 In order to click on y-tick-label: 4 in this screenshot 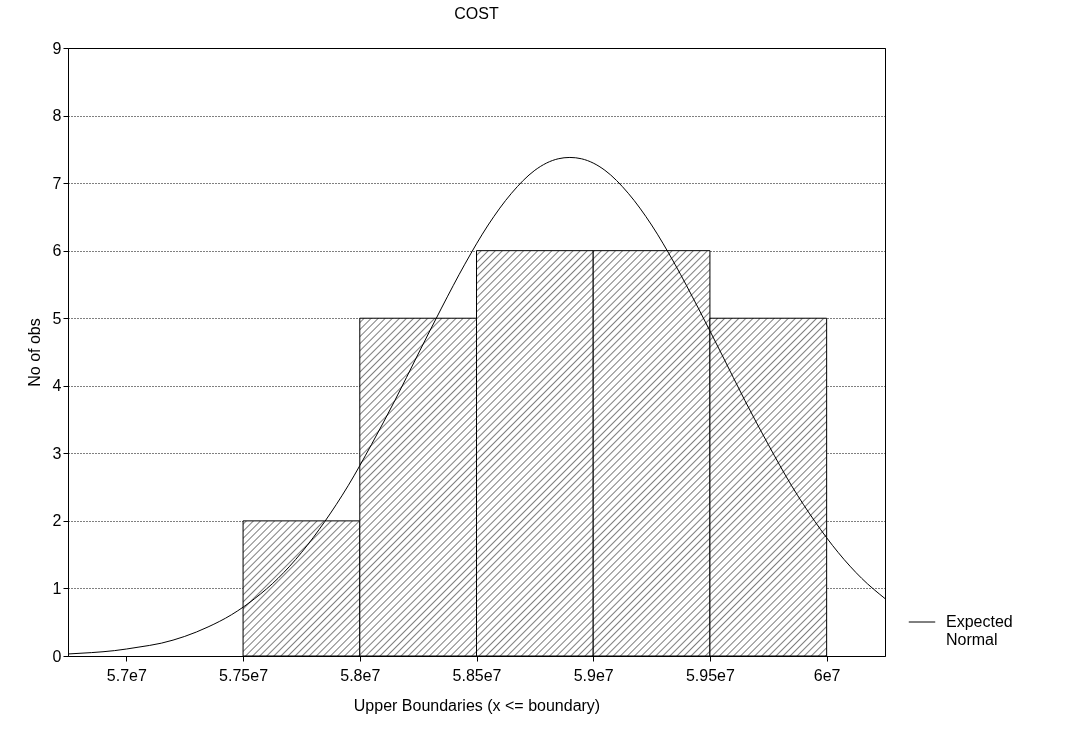, I will do `click(57, 386)`.